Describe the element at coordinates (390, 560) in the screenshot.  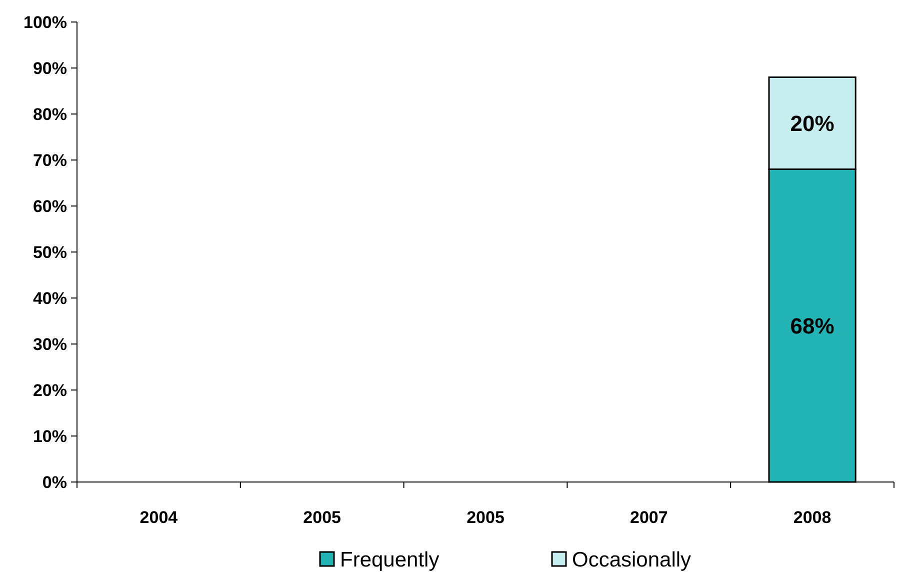
I see `legend-label: Frequently` at that location.